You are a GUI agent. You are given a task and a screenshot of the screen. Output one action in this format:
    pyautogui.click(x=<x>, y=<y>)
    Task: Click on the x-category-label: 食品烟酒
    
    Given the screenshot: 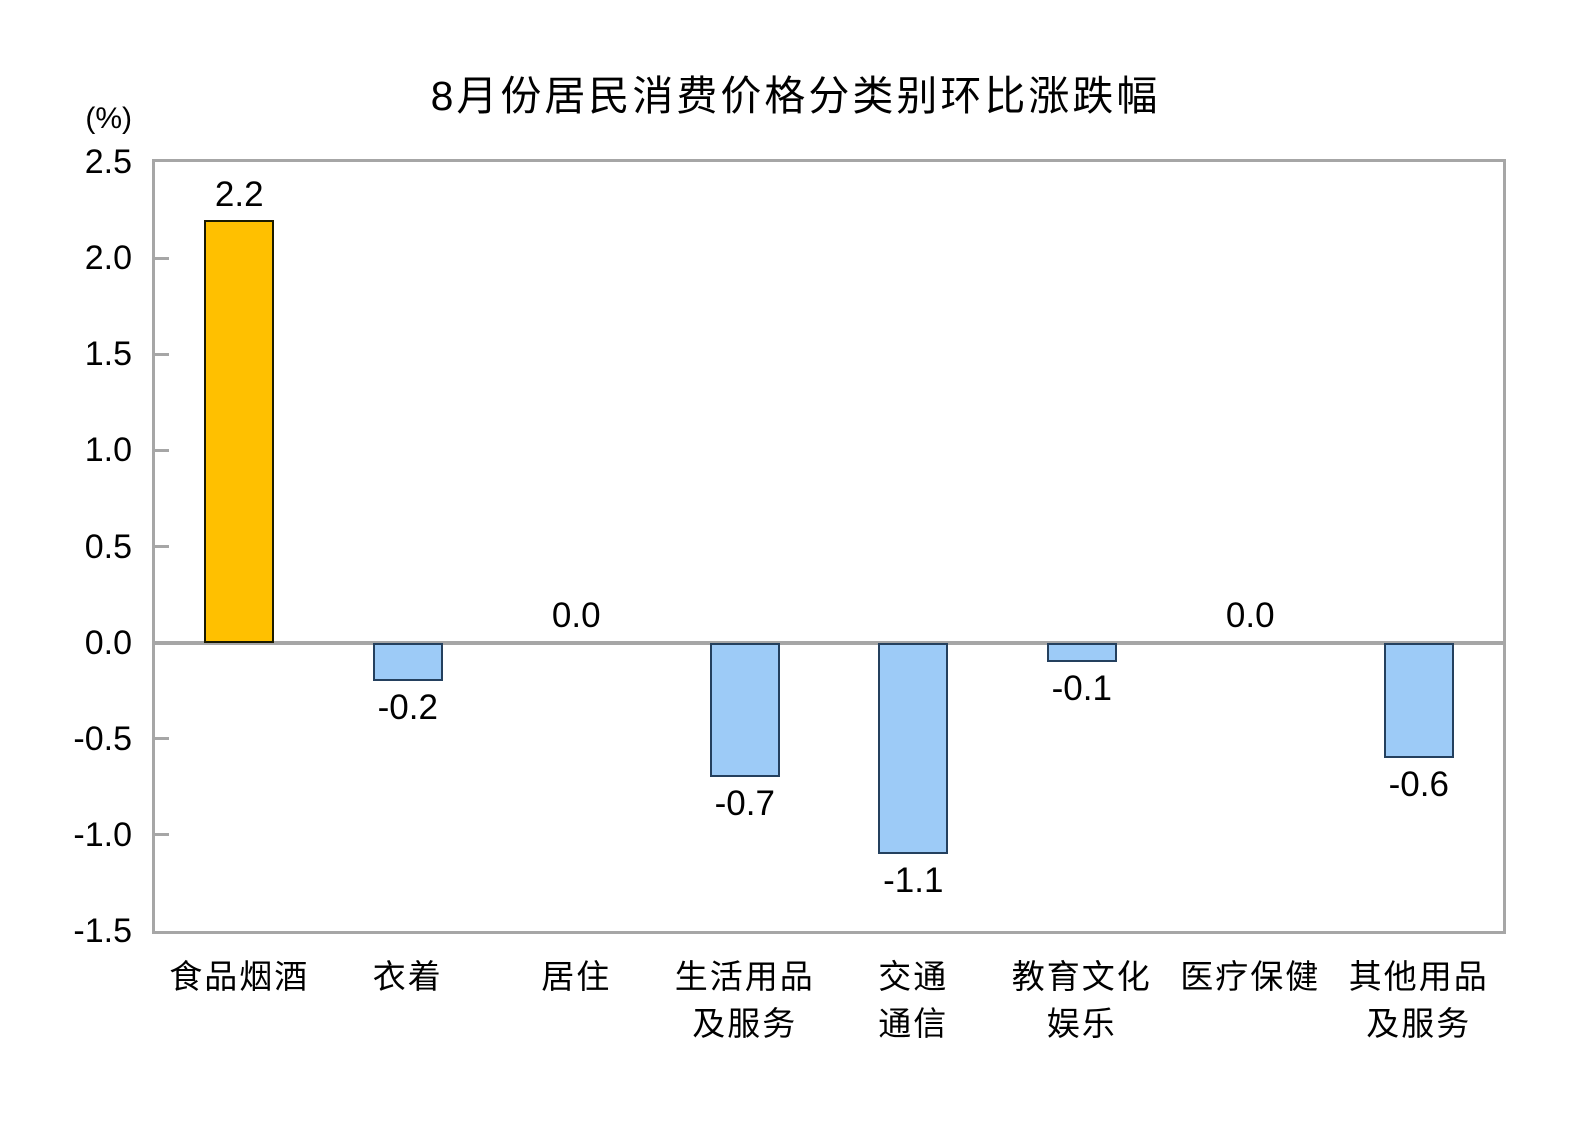 What is the action you would take?
    pyautogui.click(x=239, y=976)
    